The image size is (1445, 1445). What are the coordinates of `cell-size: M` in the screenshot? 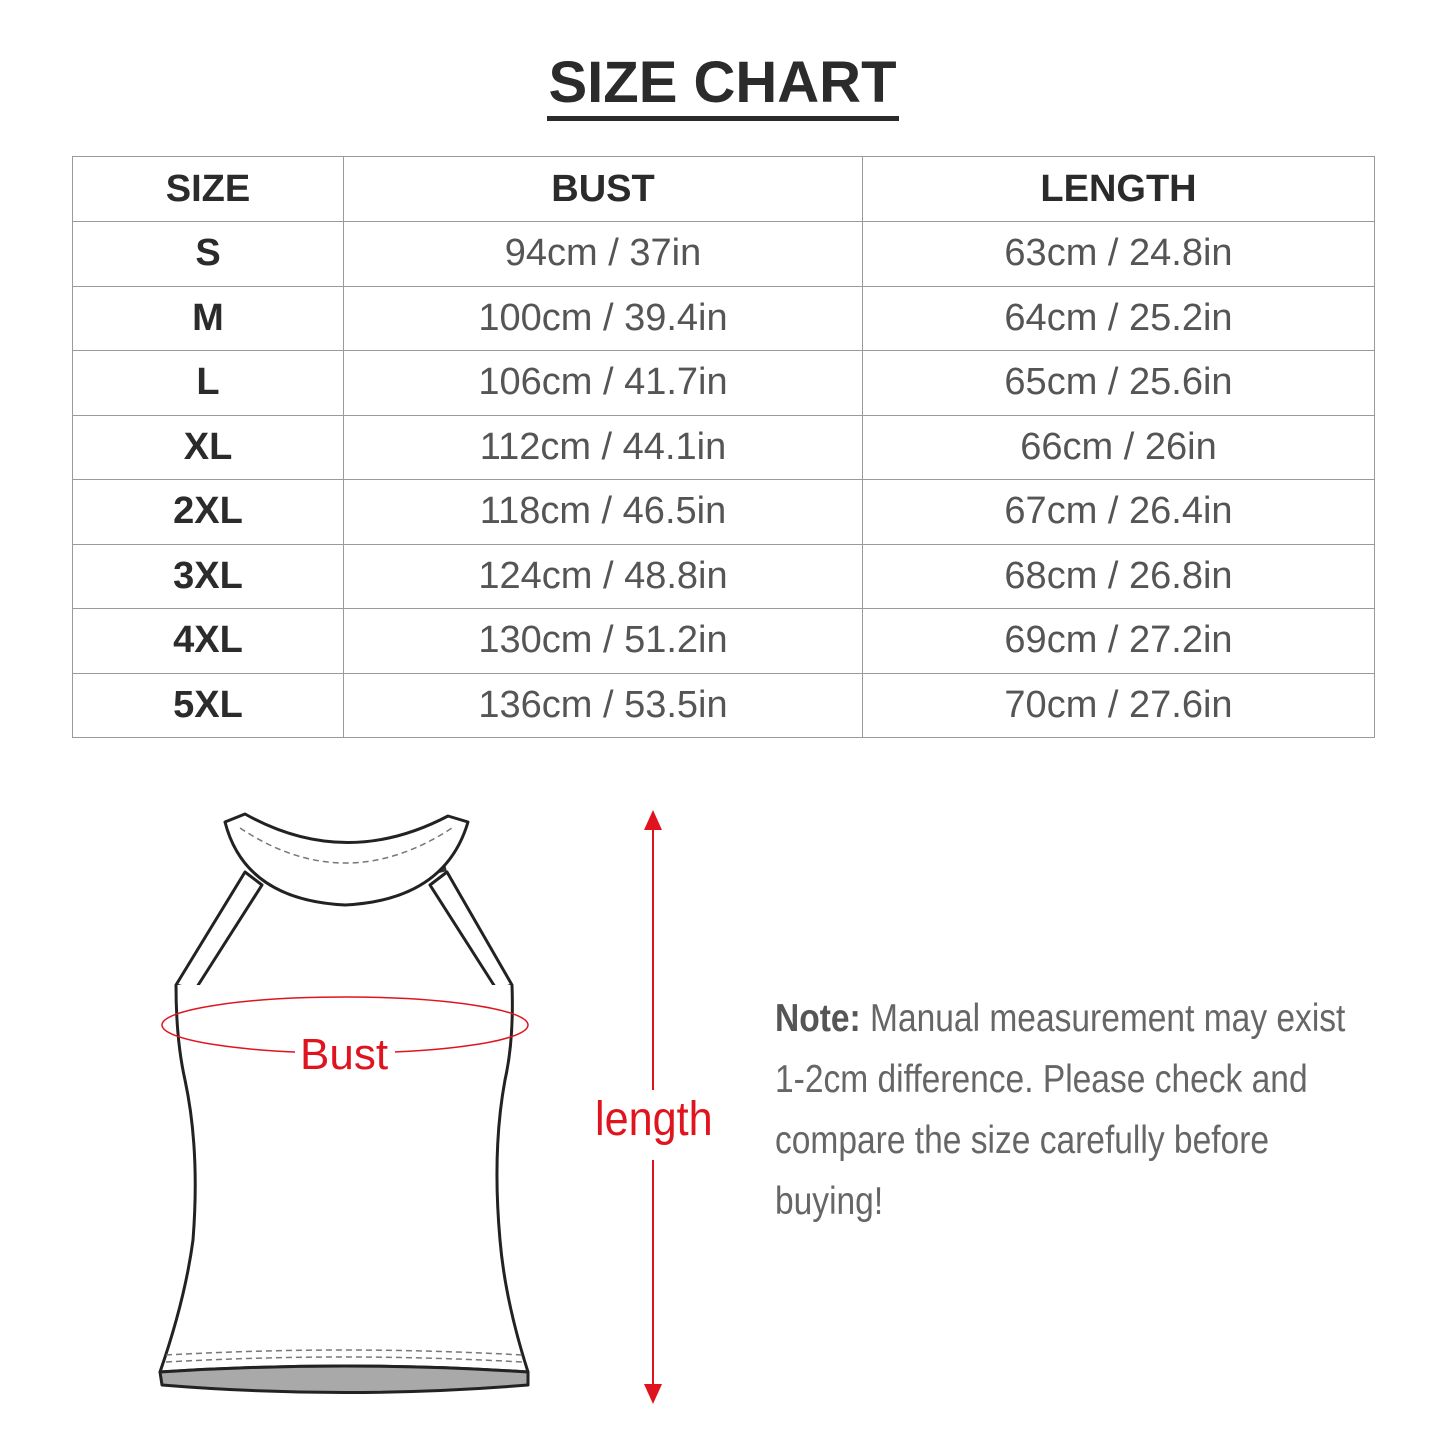 It's located at (208, 318).